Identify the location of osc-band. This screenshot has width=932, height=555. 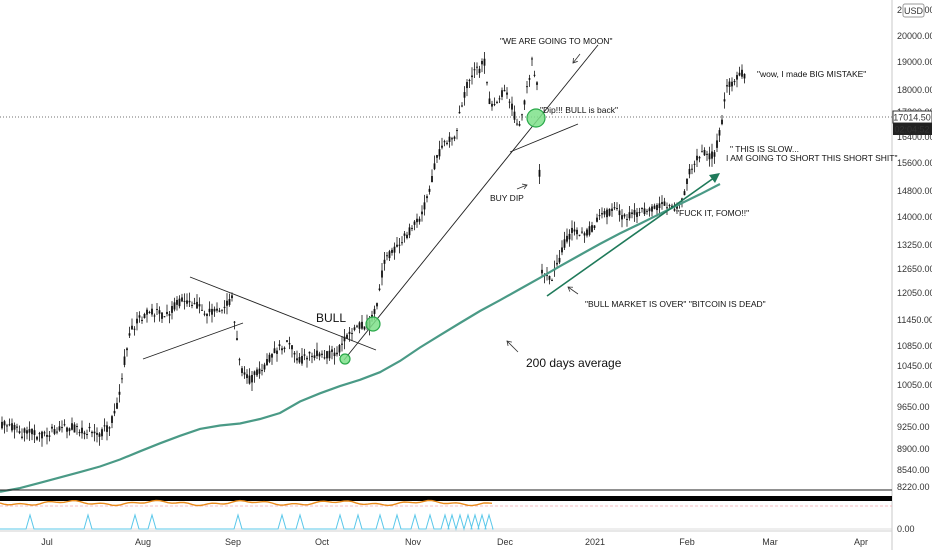
(446, 498).